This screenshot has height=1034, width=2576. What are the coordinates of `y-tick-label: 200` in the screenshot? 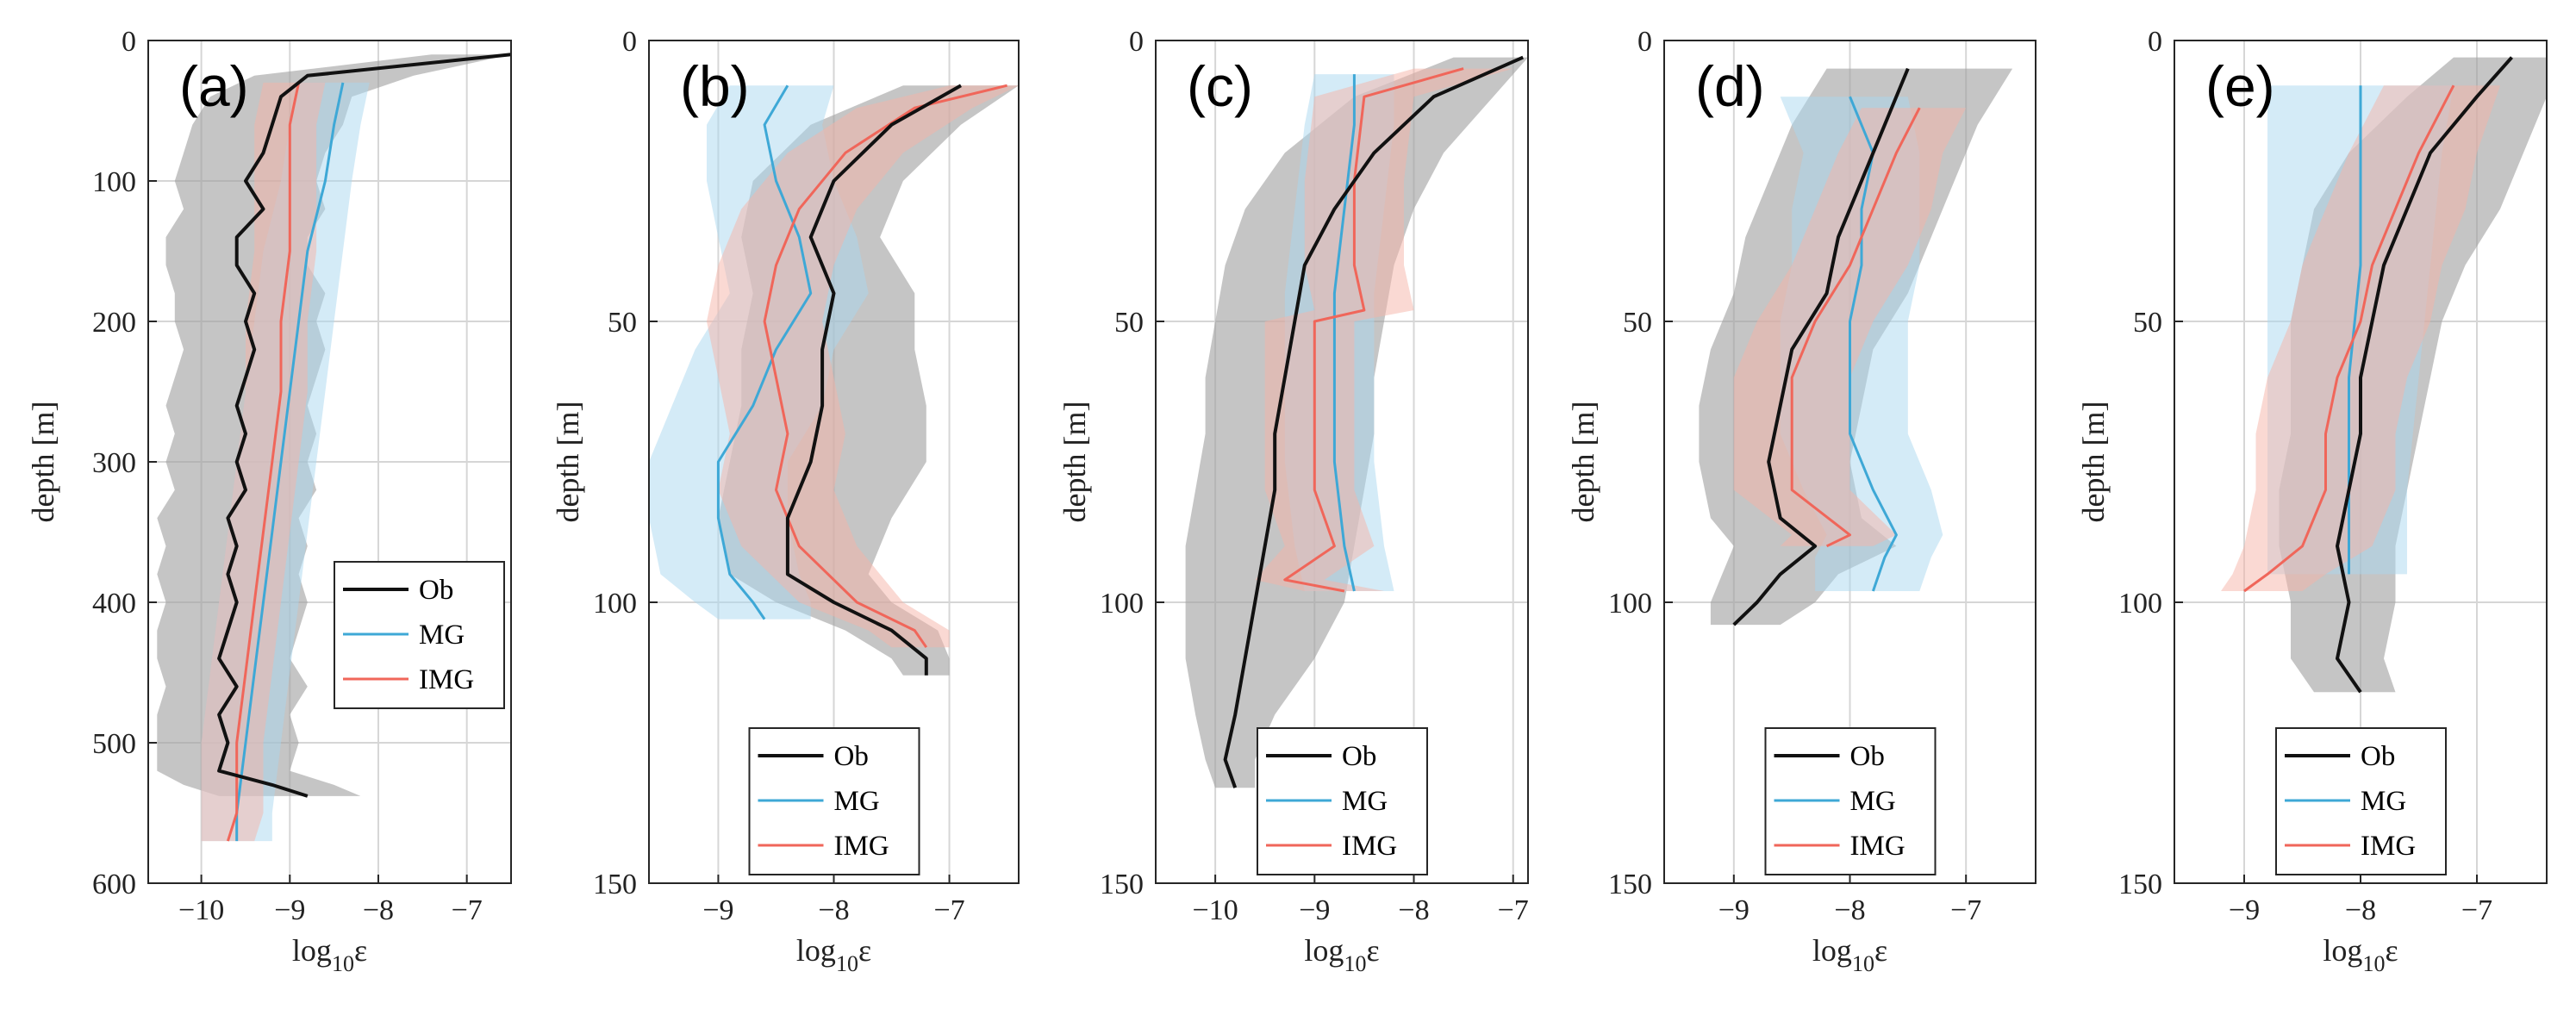 It's located at (114, 323).